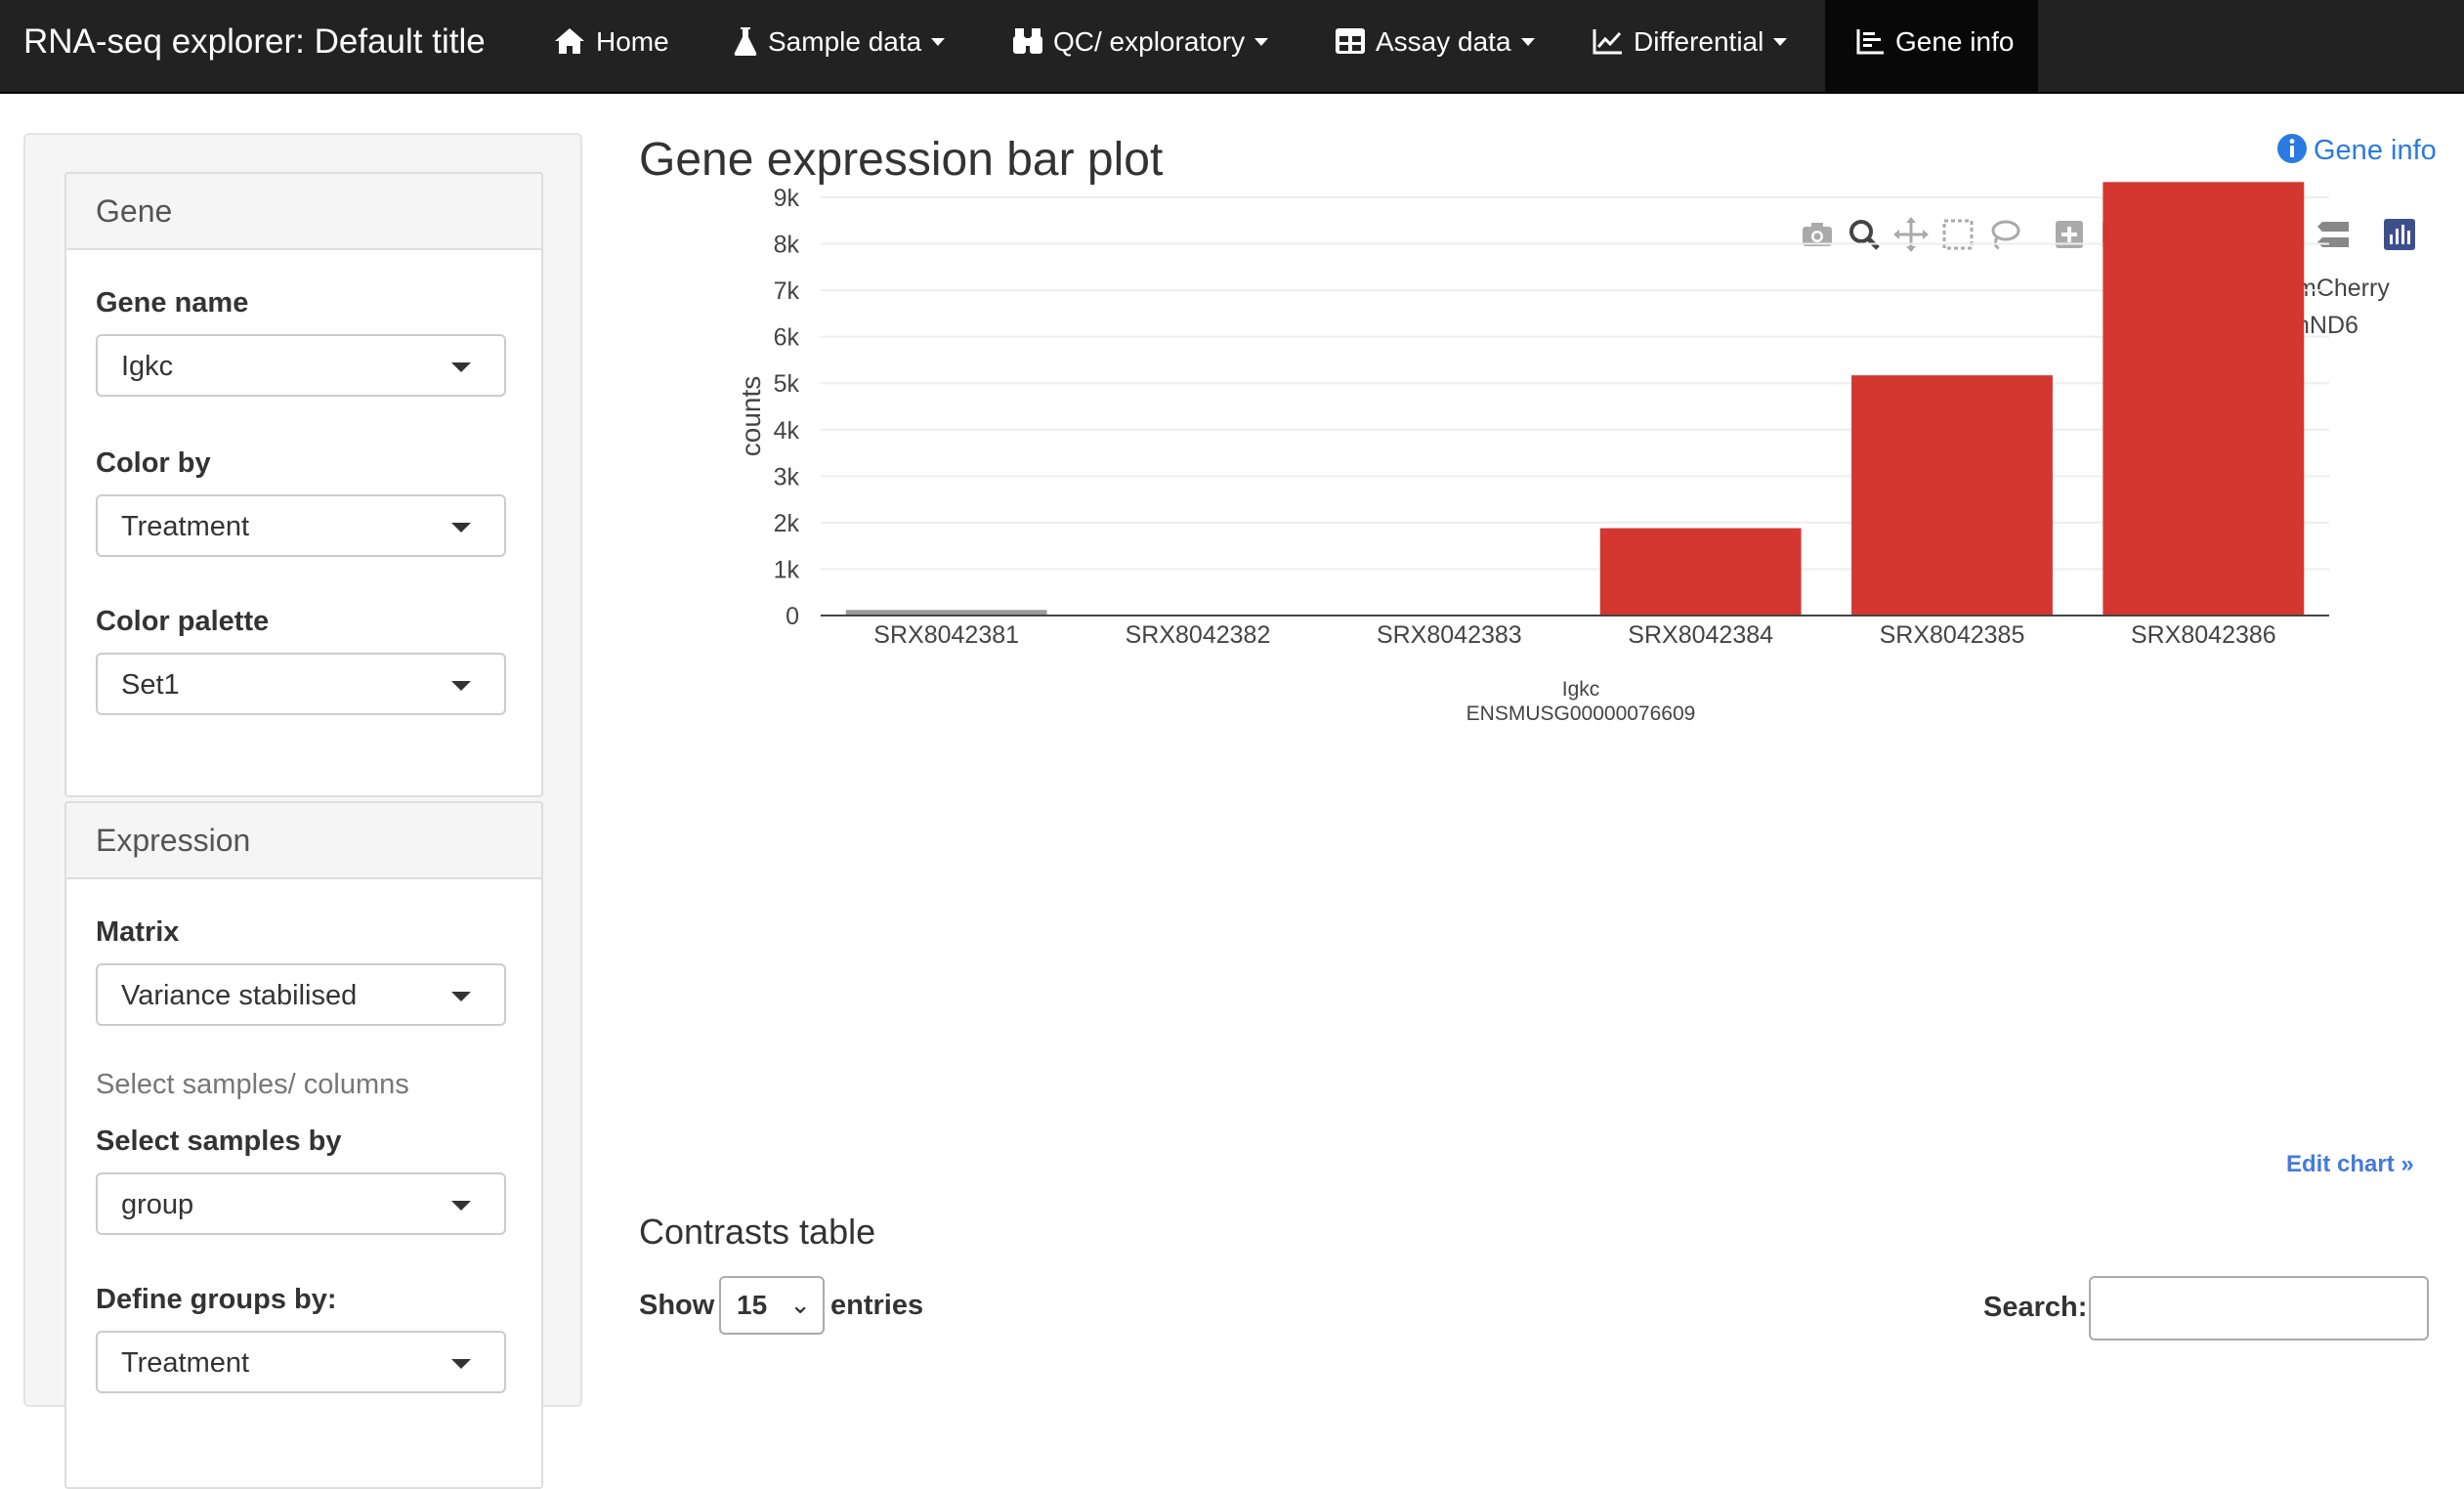  What do you see at coordinates (2204, 399) in the screenshot?
I see `bar-SRX8042386` at bounding box center [2204, 399].